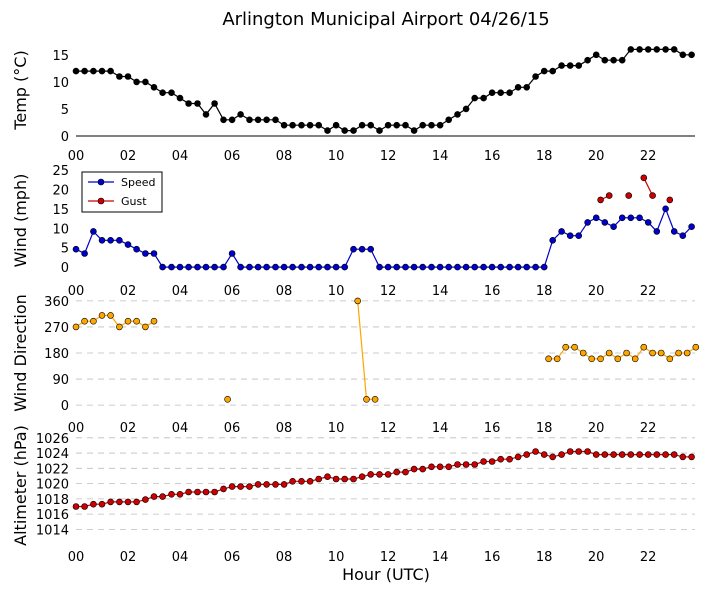  Describe the element at coordinates (52, 515) in the screenshot. I see `y-tick-label: 1016` at that location.